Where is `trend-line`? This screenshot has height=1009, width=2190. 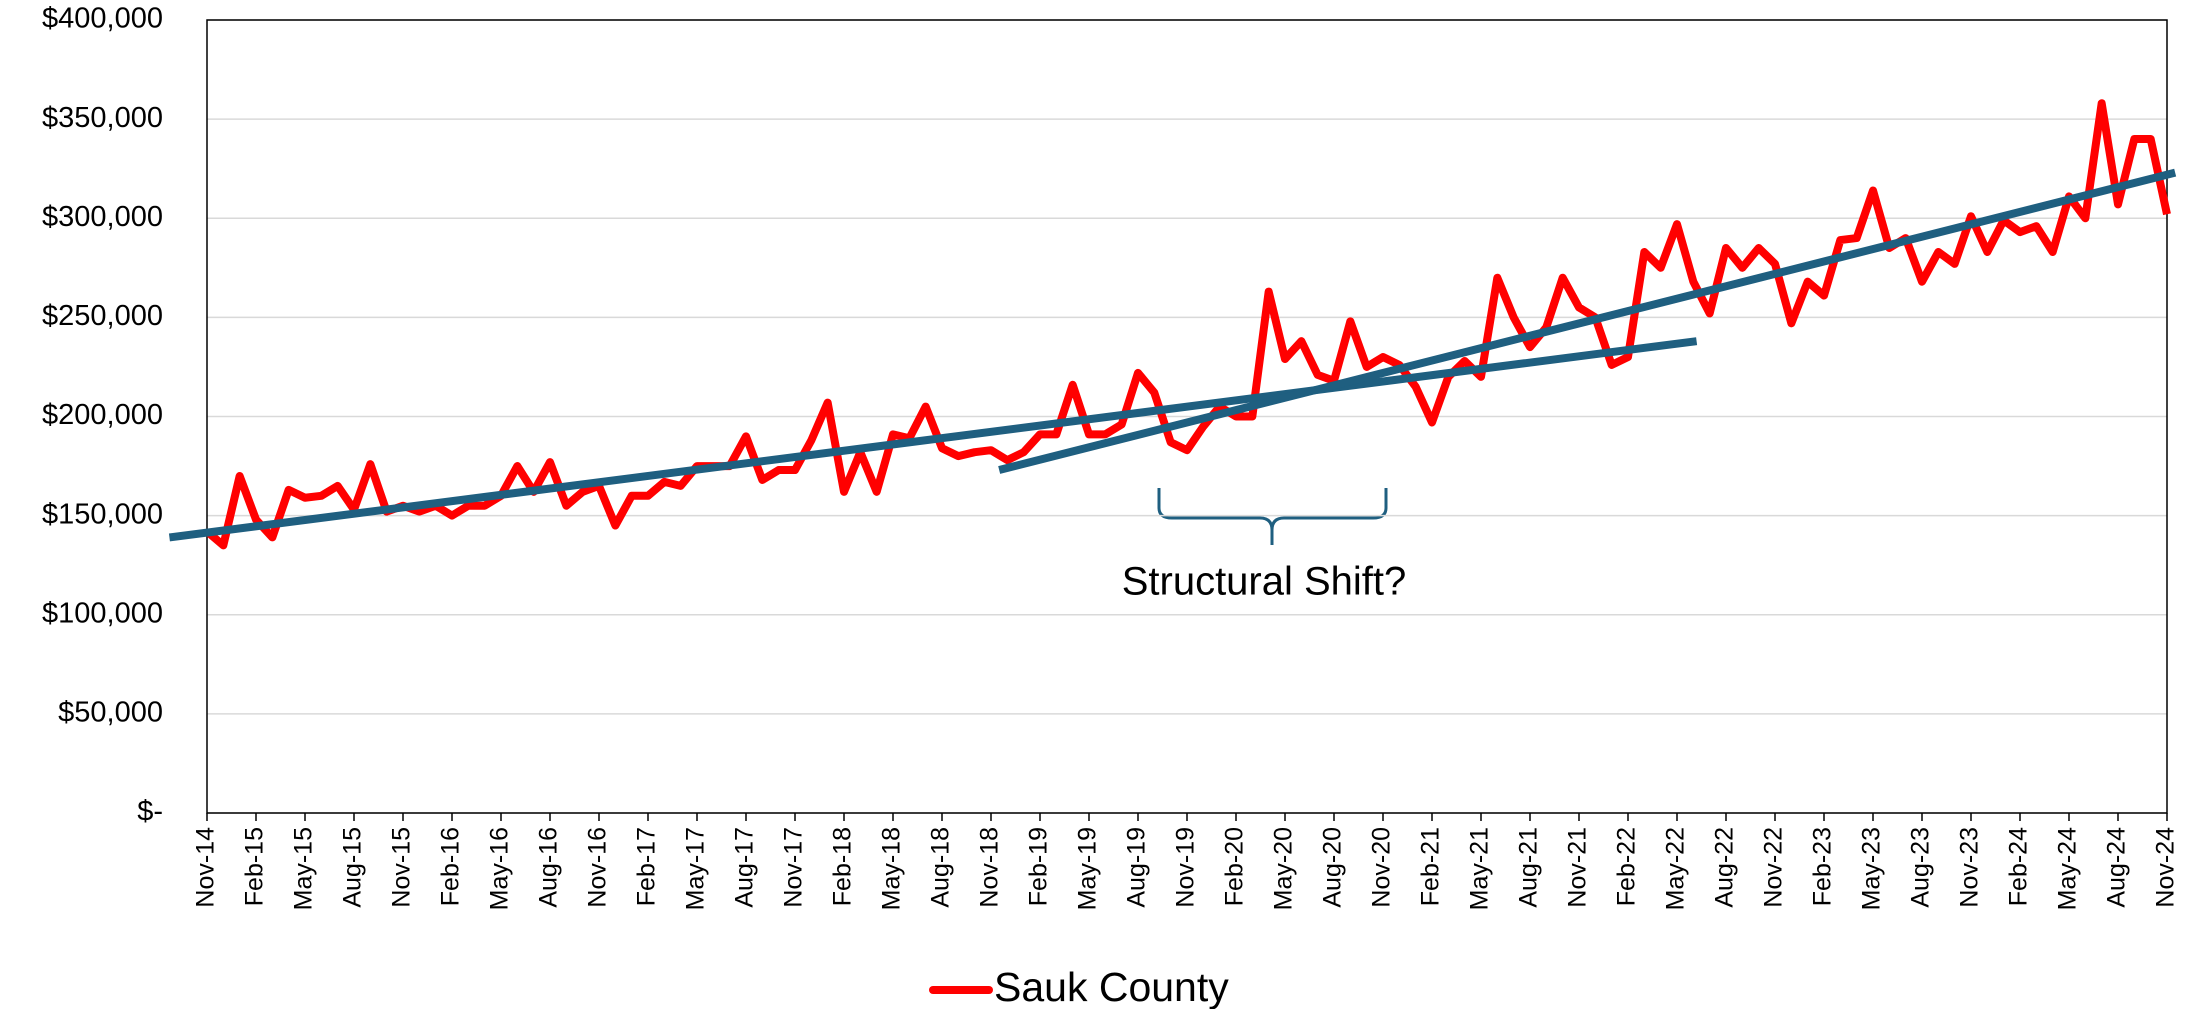
trend-line is located at coordinates (933, 439).